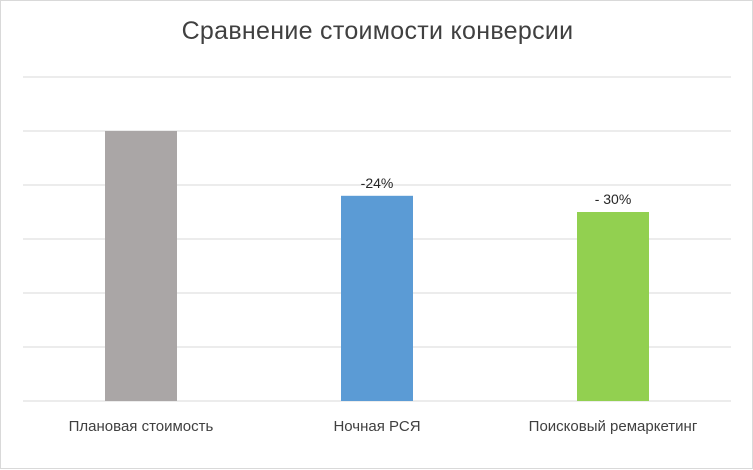  Describe the element at coordinates (613, 199) in the screenshot. I see `data-label: - 30%` at that location.